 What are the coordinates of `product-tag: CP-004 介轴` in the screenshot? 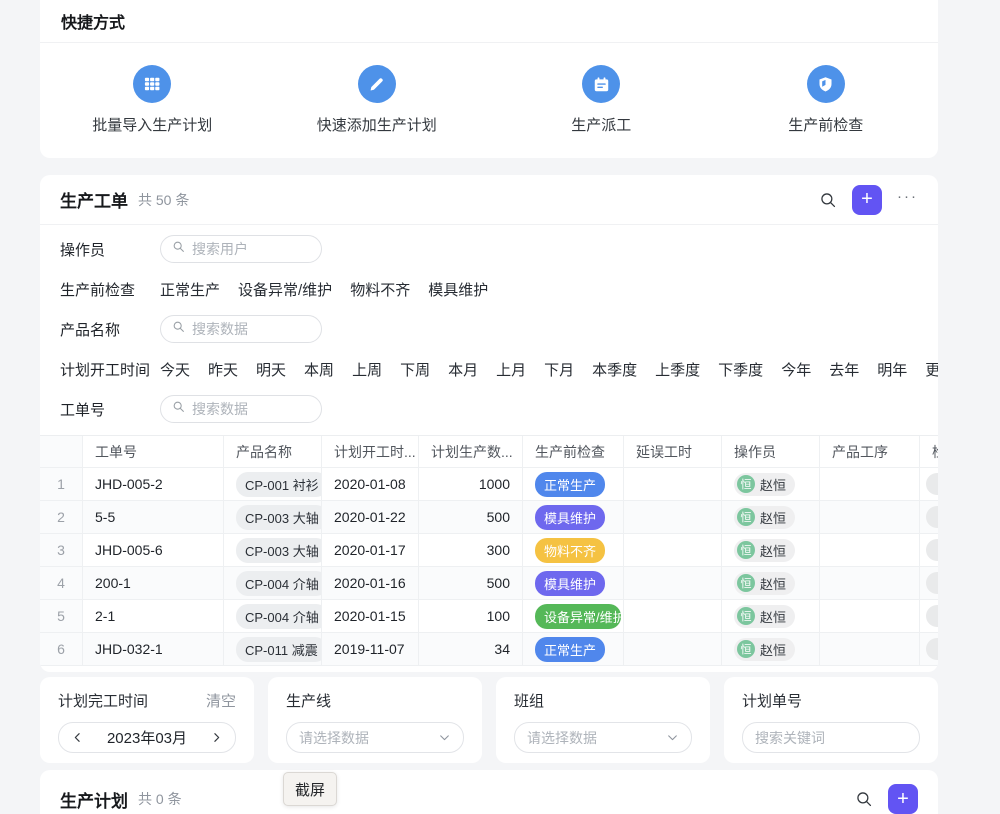 It's located at (278, 583).